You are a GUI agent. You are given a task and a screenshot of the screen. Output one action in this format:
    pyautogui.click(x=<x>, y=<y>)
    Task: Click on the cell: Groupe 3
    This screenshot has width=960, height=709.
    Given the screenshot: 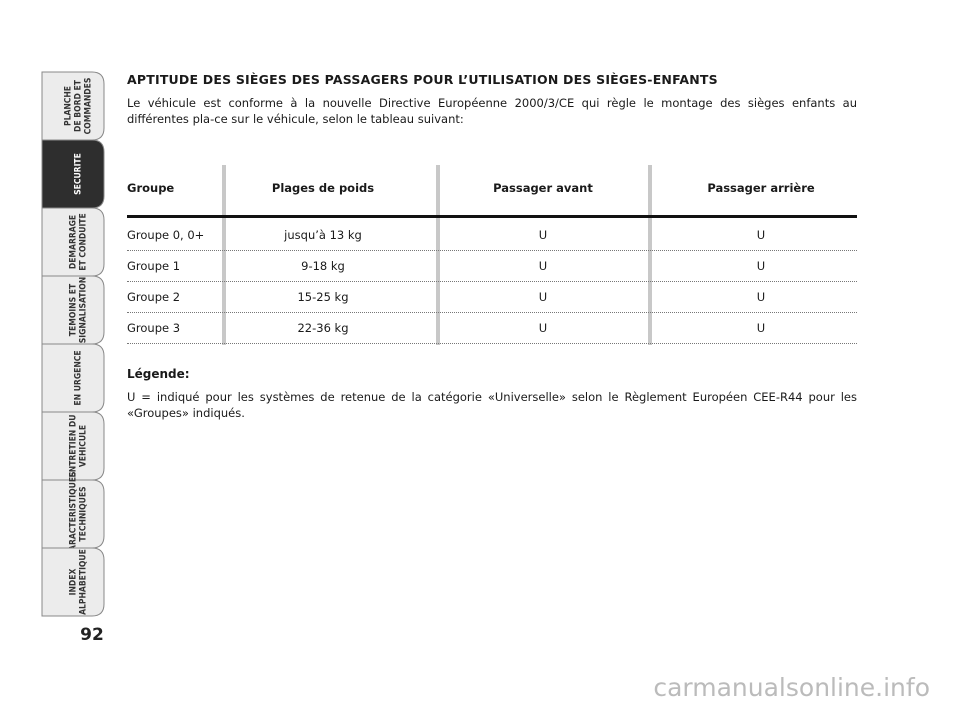 What is the action you would take?
    pyautogui.click(x=154, y=328)
    